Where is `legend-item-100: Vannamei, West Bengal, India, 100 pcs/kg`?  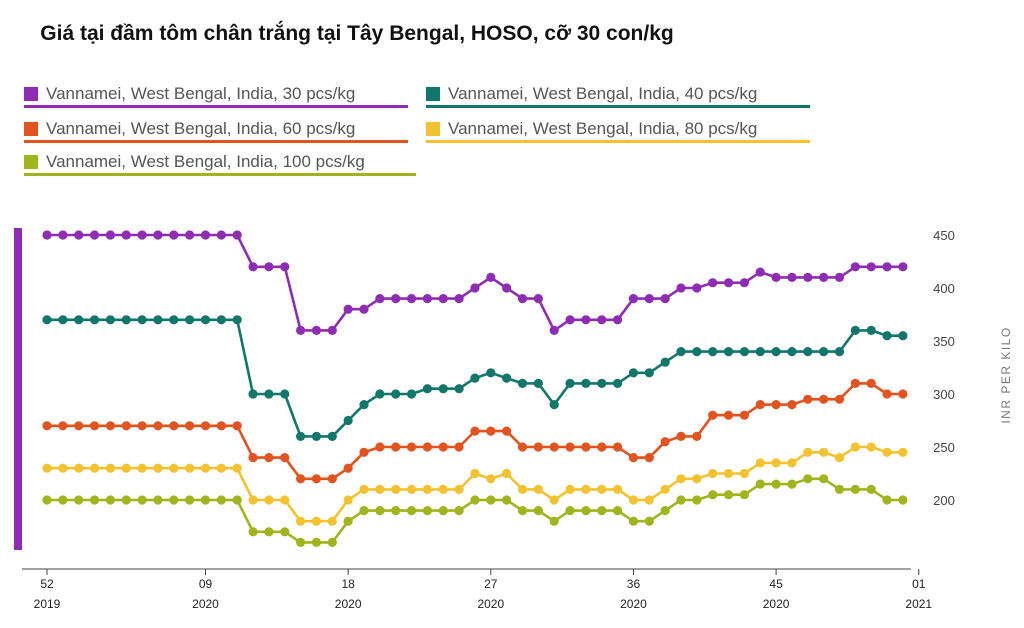 legend-item-100: Vannamei, West Bengal, India, 100 pcs/kg is located at coordinates (220, 162).